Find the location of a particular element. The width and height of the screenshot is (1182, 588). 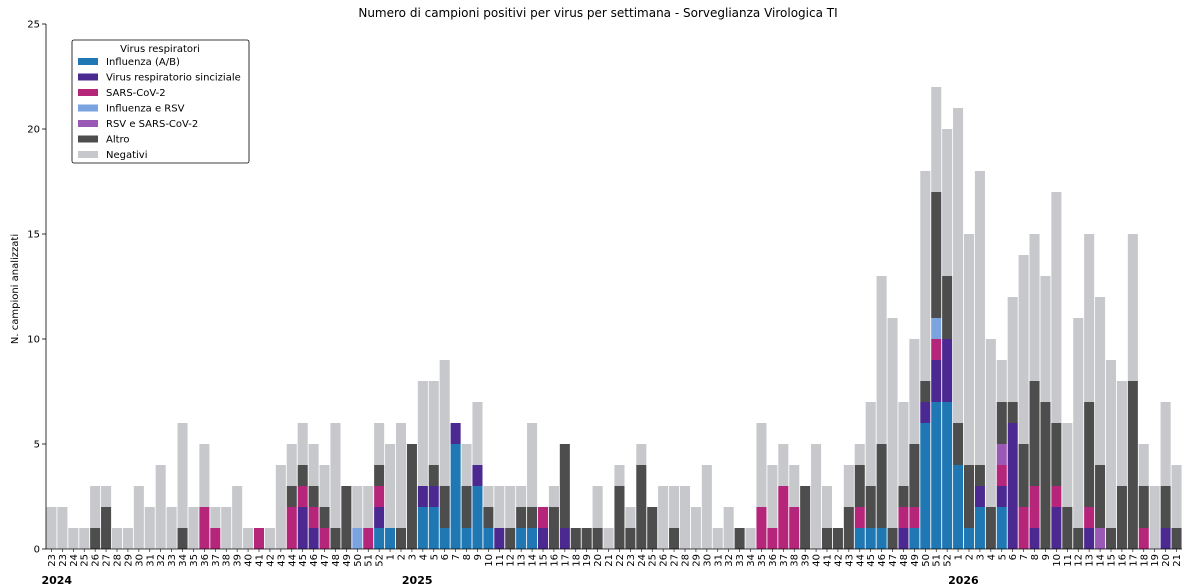

x-tick-label-82: 52 is located at coordinates (948, 560).